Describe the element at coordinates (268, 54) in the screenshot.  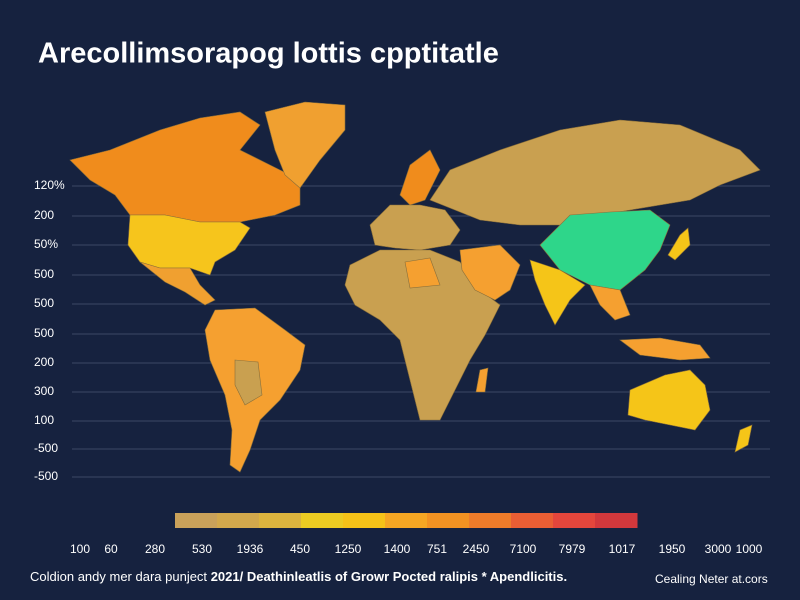
I see `title: Arecollimsorapog lottis cpptitatle` at that location.